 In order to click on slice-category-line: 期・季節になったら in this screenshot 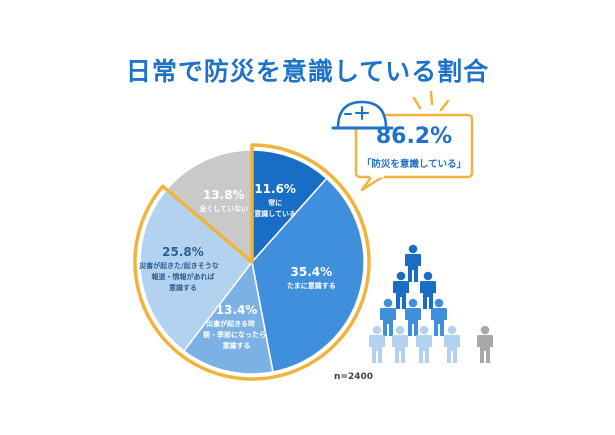, I will do `click(235, 334)`.